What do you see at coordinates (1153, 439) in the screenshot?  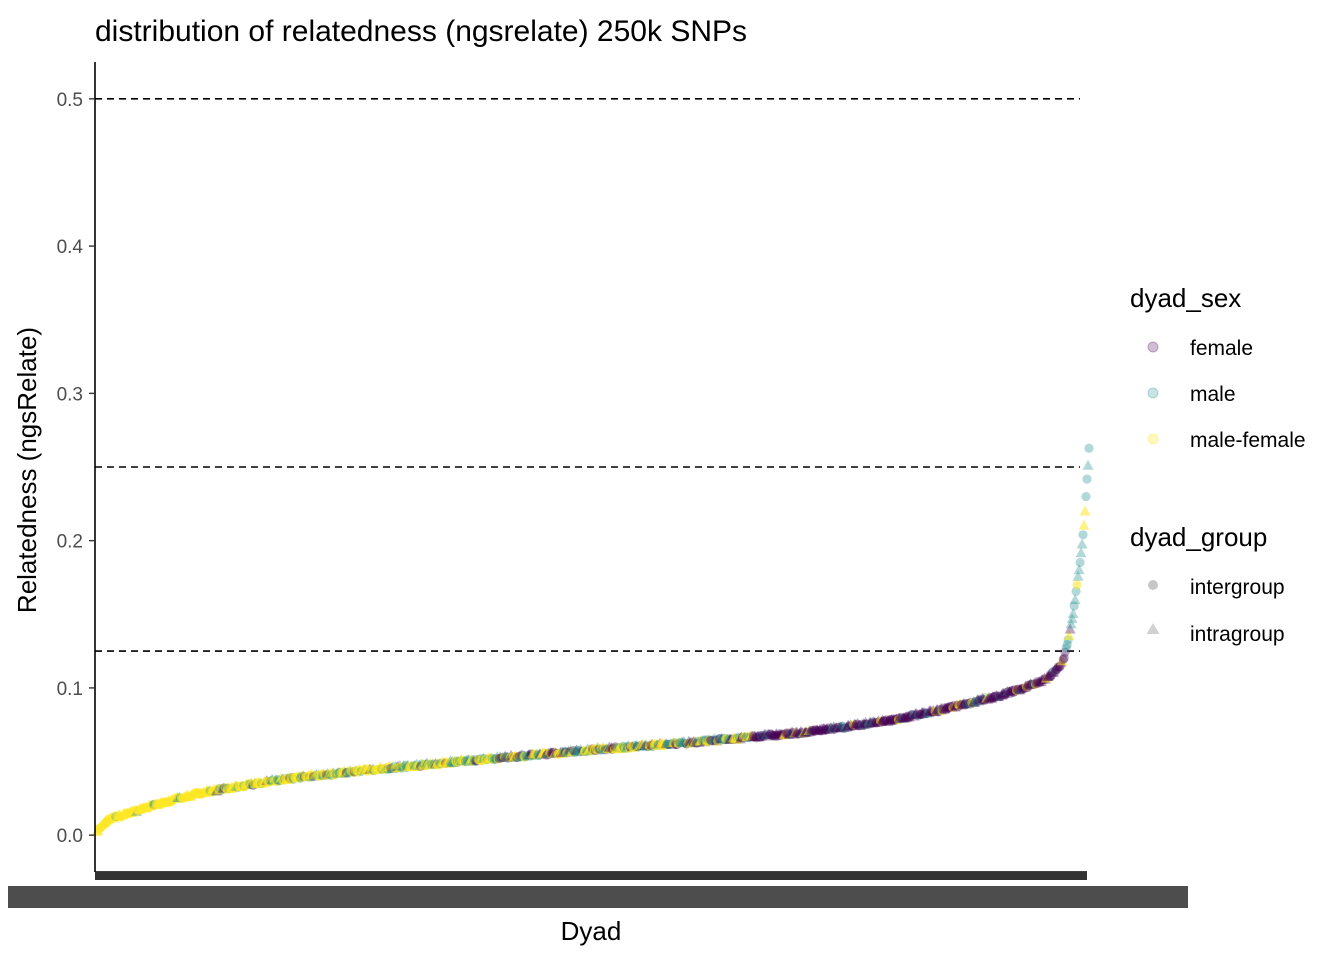 I see `legend-key-male-female` at bounding box center [1153, 439].